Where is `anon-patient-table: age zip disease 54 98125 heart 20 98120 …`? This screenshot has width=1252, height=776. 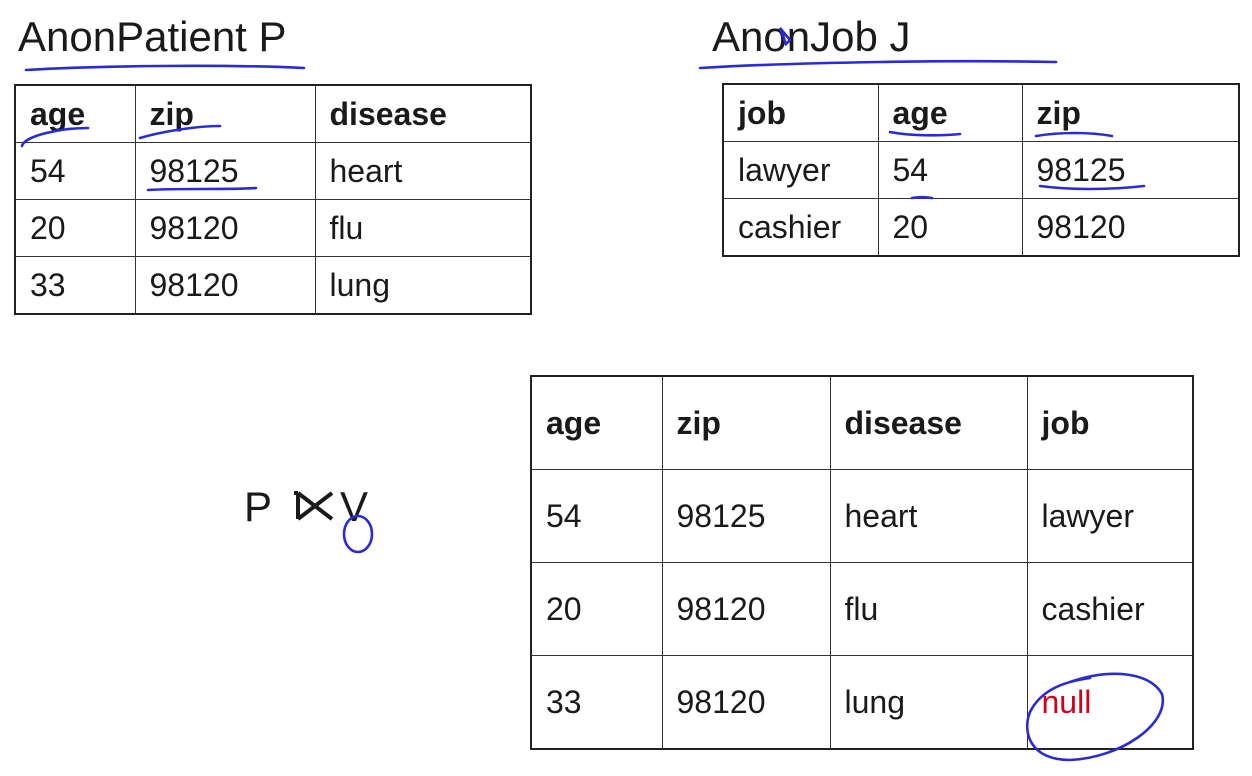
anon-patient-table: age zip disease 54 98125 heart 20 98120 … is located at coordinates (273, 199).